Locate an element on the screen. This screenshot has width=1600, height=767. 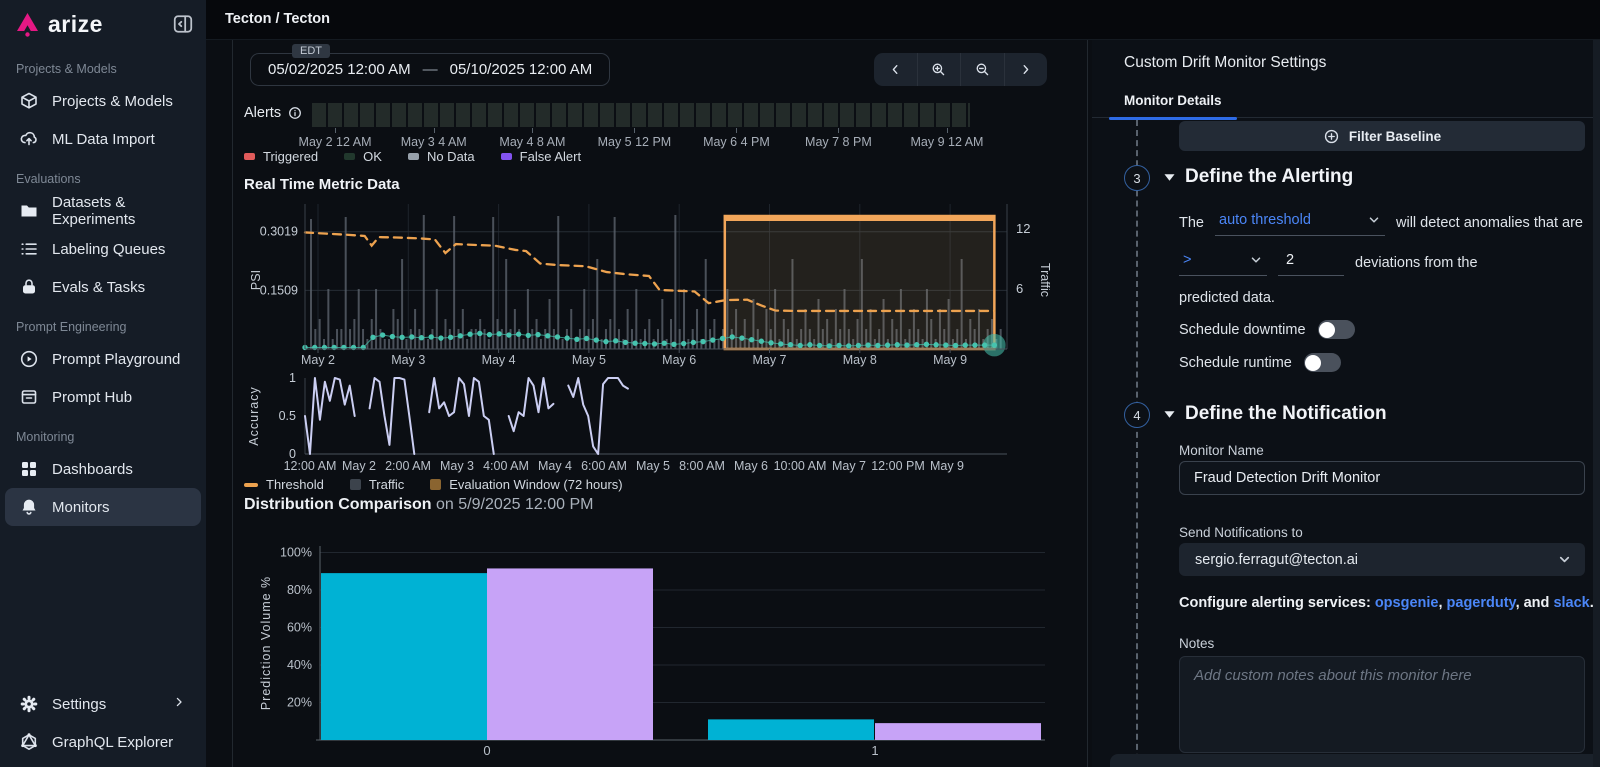
svg-text: May 2 is located at coordinates (359, 466).